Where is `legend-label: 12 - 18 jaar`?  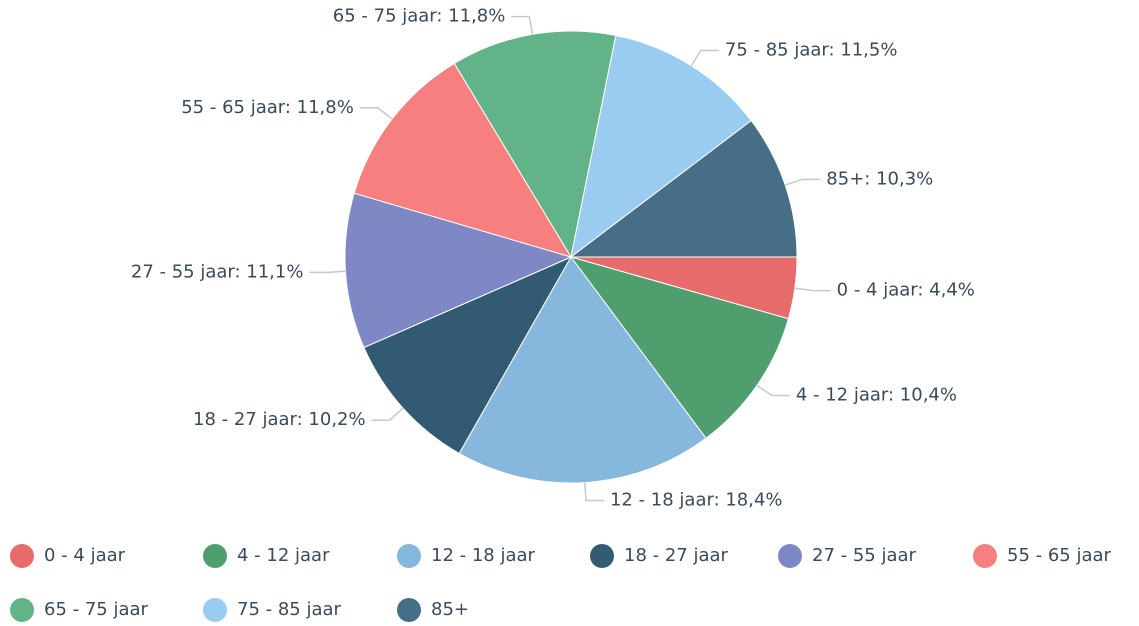
legend-label: 12 - 18 jaar is located at coordinates (483, 555).